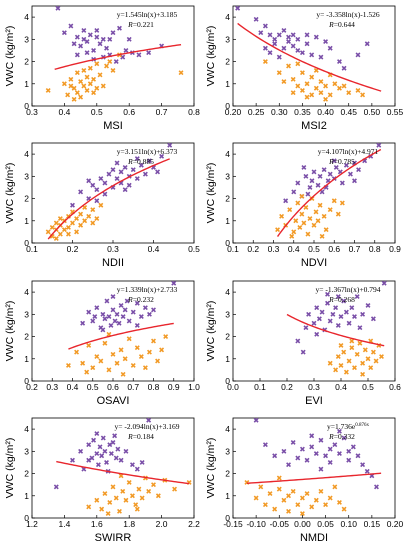 This screenshot has height=553, width=405. Describe the element at coordinates (194, 387) in the screenshot. I see `x-tick-label: 1.0` at that location.